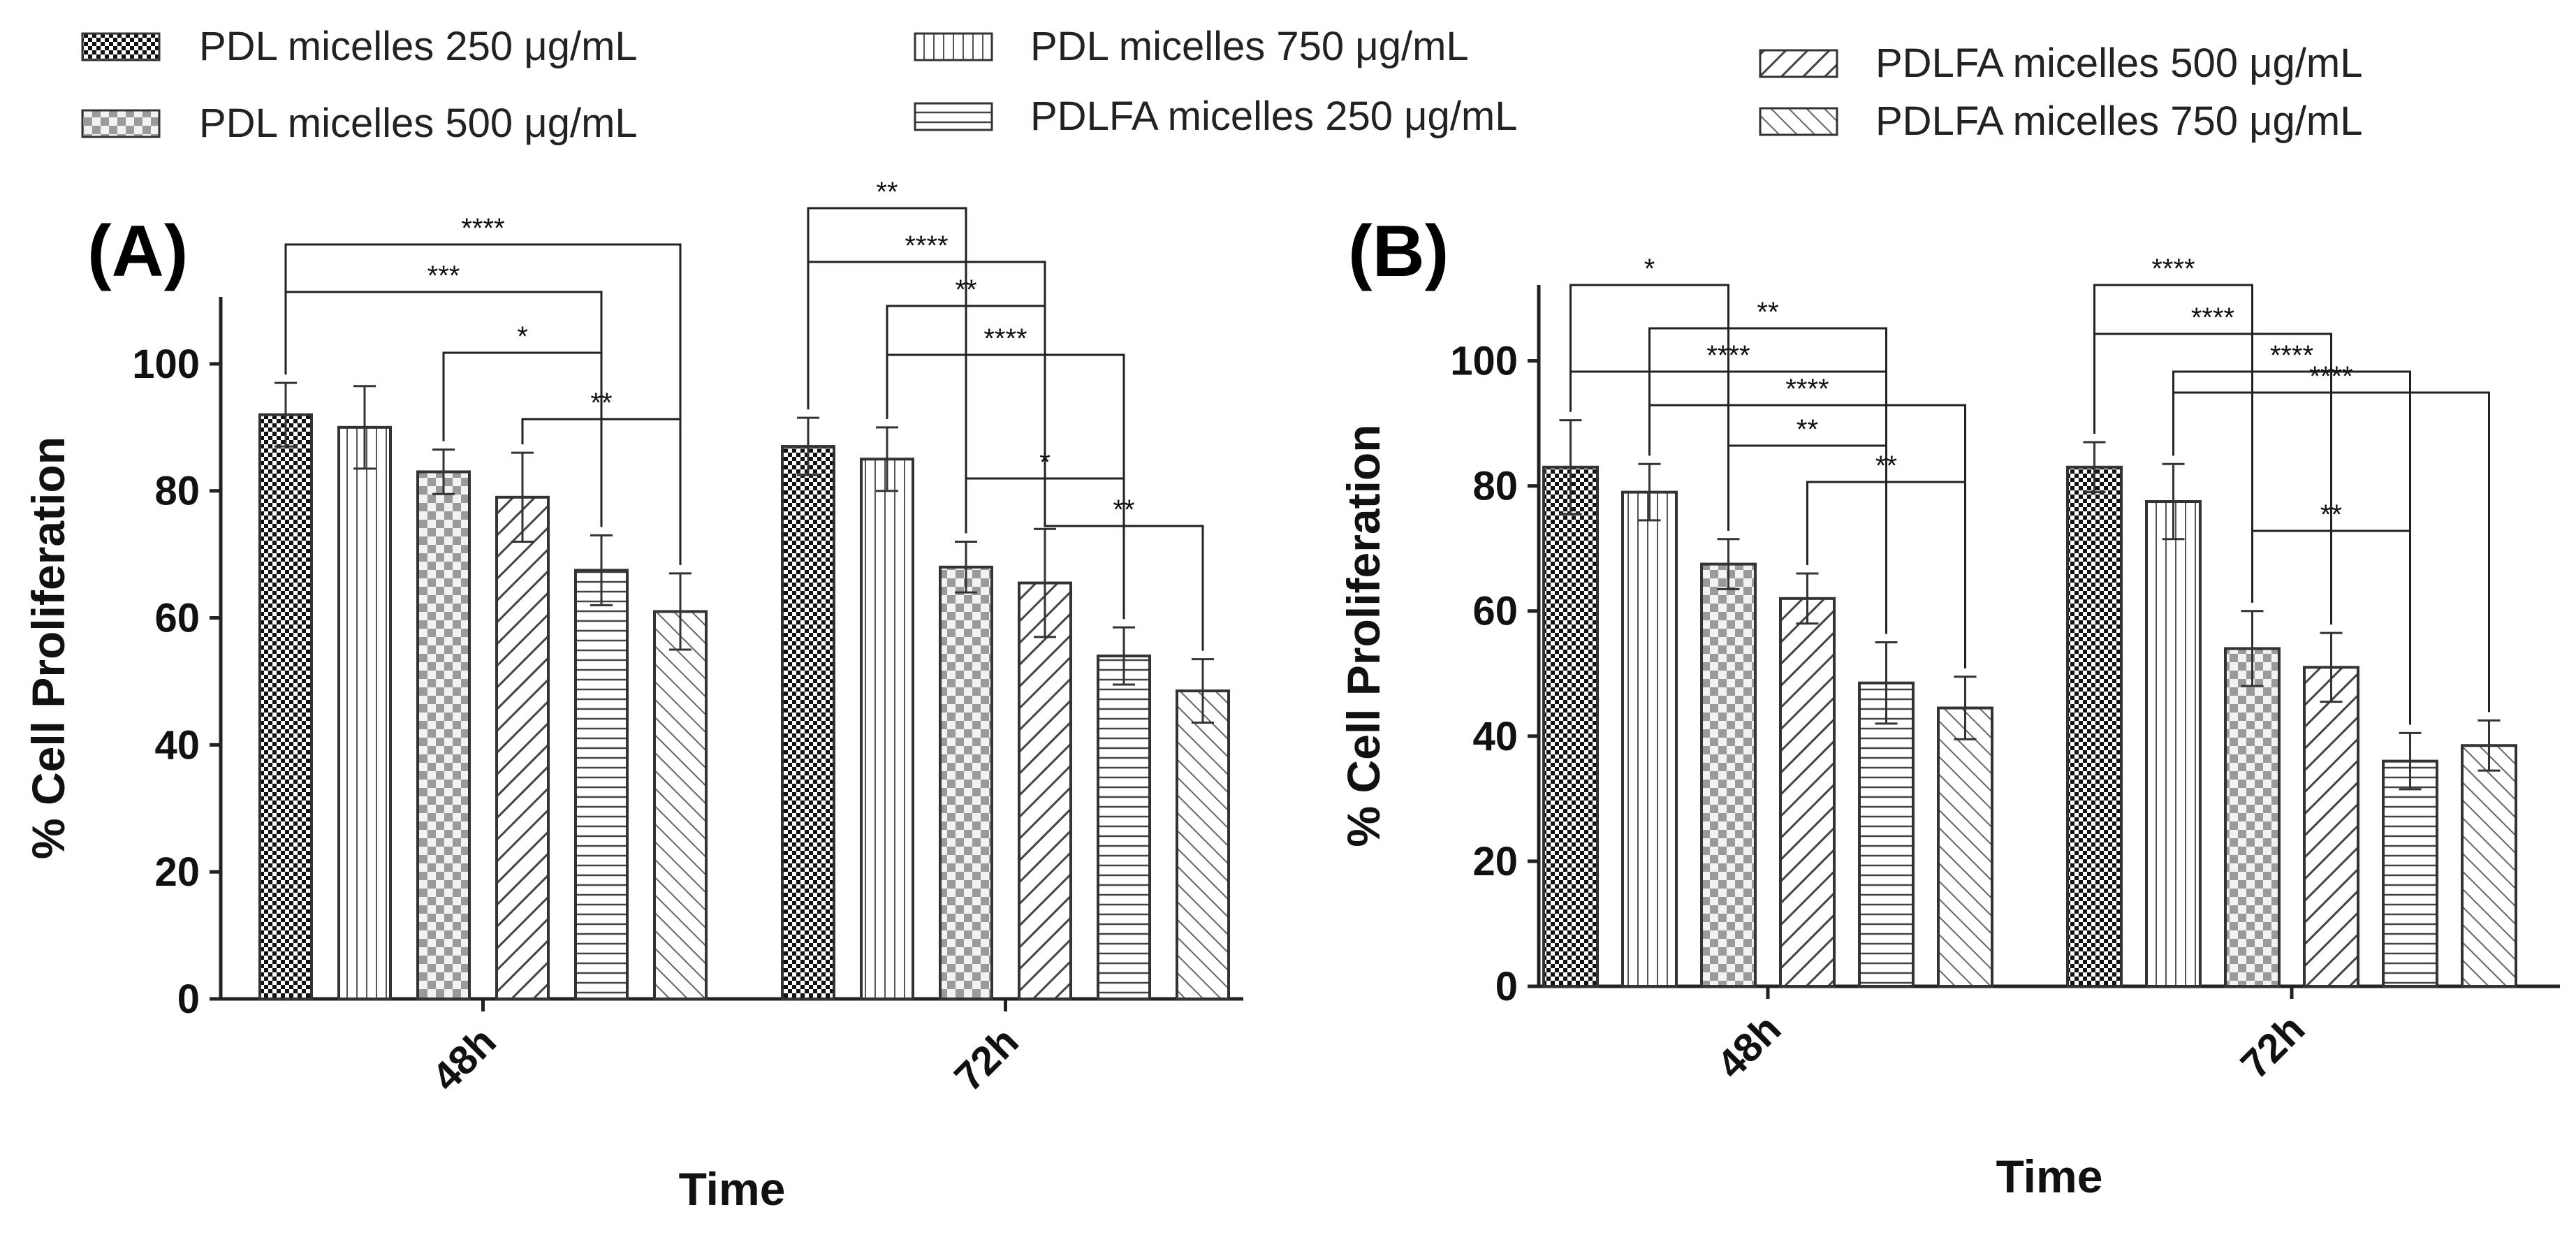 This screenshot has width=2576, height=1235. I want to click on legend-item: PDL micelles 500 μg/mL, so click(359, 123).